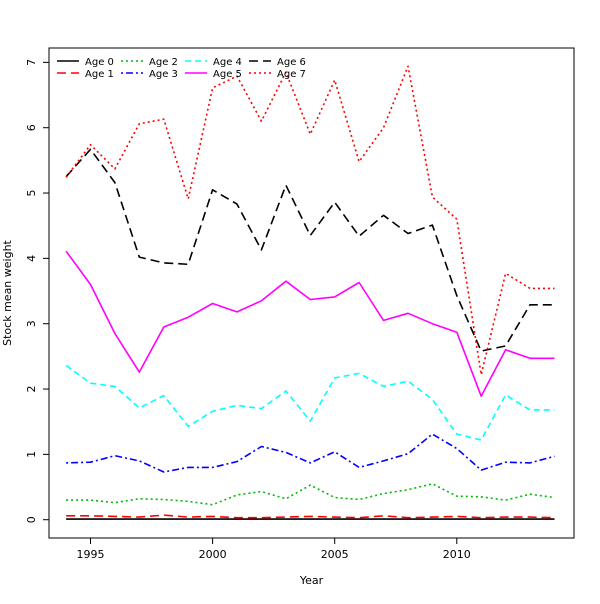 This screenshot has height=604, width=600. What do you see at coordinates (457, 554) in the screenshot?
I see `x-tick-label: 2010` at bounding box center [457, 554].